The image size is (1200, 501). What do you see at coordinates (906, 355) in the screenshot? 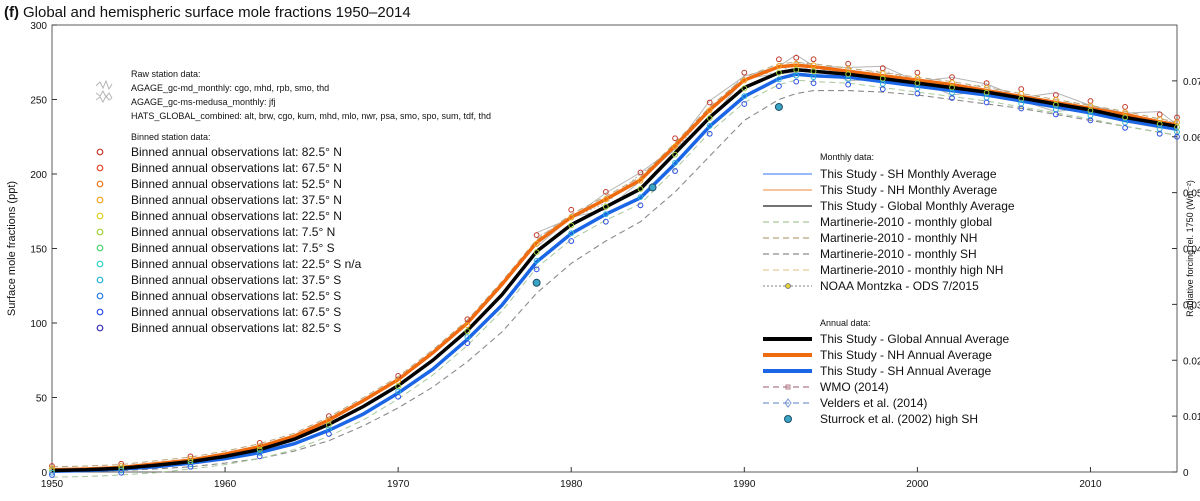
I see `annual-legend-item: This Study - NH Annual Average` at bounding box center [906, 355].